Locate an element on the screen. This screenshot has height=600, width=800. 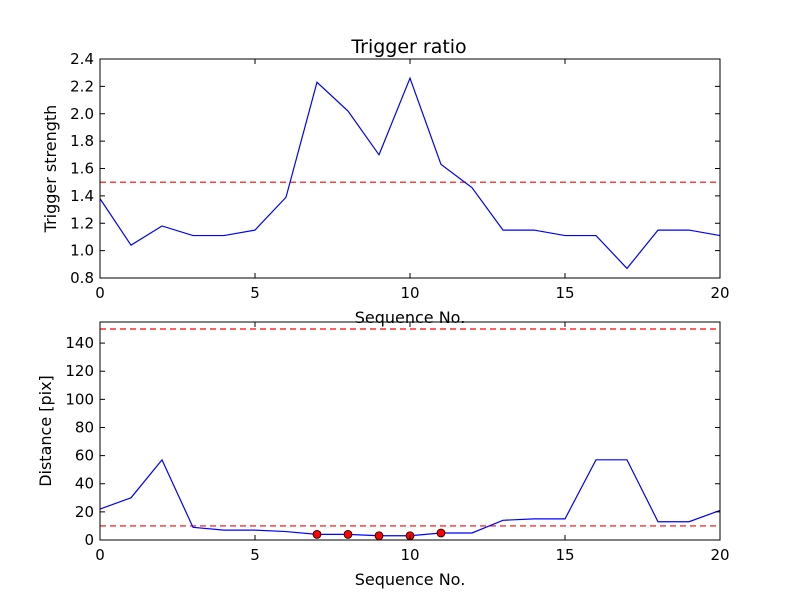
series-line is located at coordinates (410, 497).